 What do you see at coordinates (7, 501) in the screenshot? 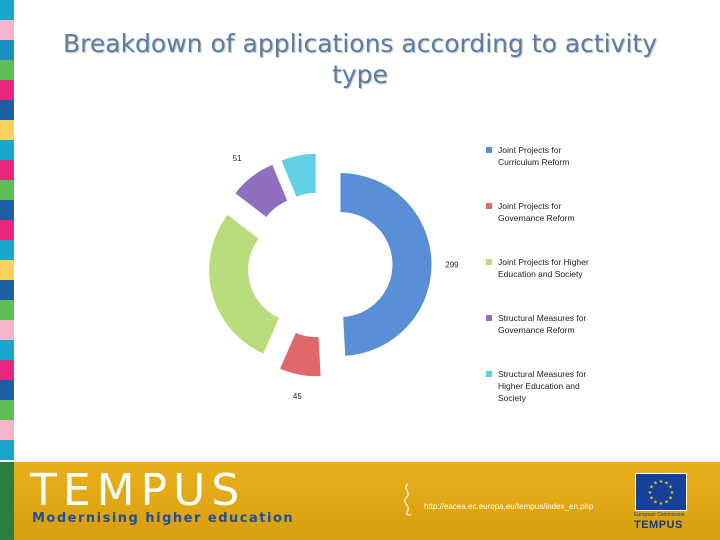
I see `footer-left-strip` at bounding box center [7, 501].